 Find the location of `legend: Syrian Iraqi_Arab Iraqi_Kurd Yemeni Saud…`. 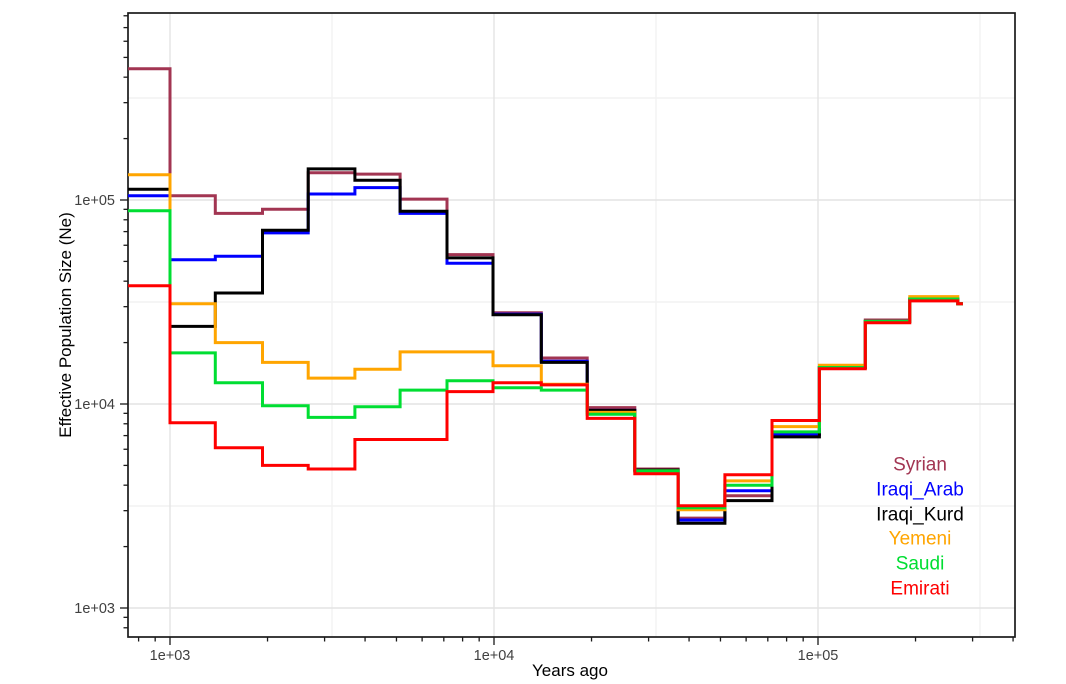

legend: Syrian Iraqi_Arab Iraqi_Kurd Yemeni Saud… is located at coordinates (920, 528).